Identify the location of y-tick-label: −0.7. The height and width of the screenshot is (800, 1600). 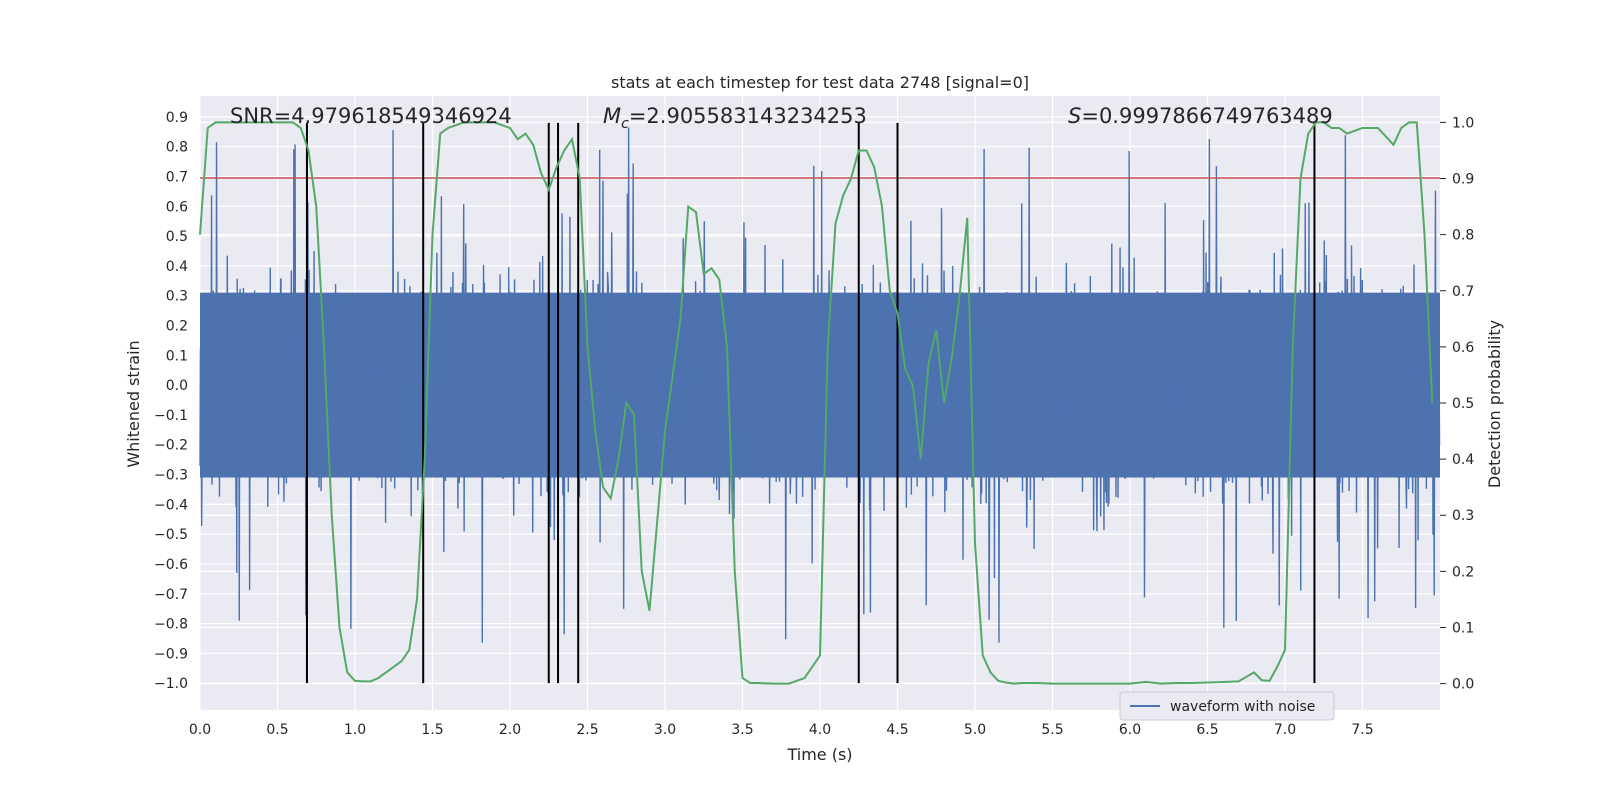
(171, 595).